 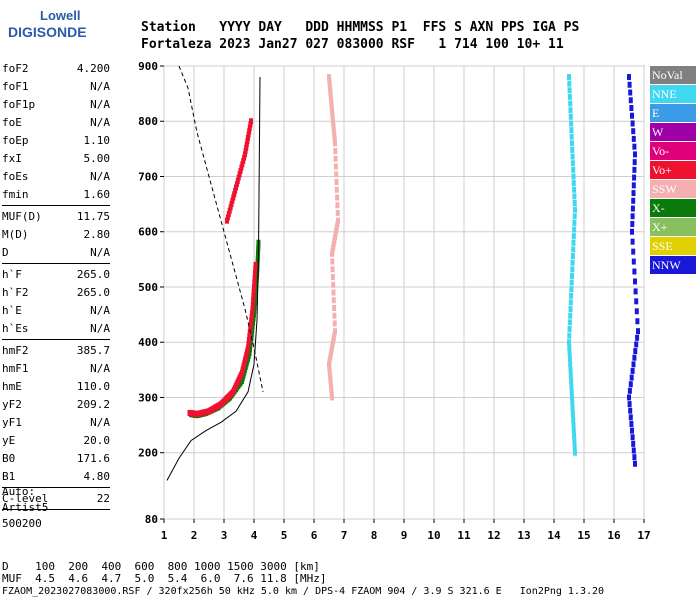 I want to click on param-row: hmE 110.0, so click(x=56, y=387).